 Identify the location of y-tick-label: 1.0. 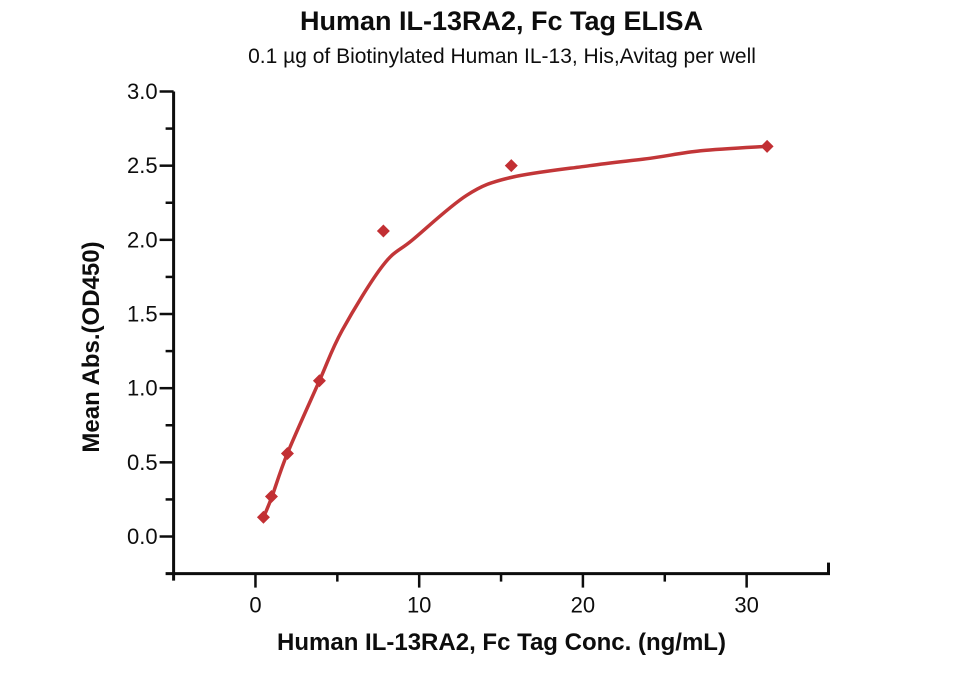
(142, 388).